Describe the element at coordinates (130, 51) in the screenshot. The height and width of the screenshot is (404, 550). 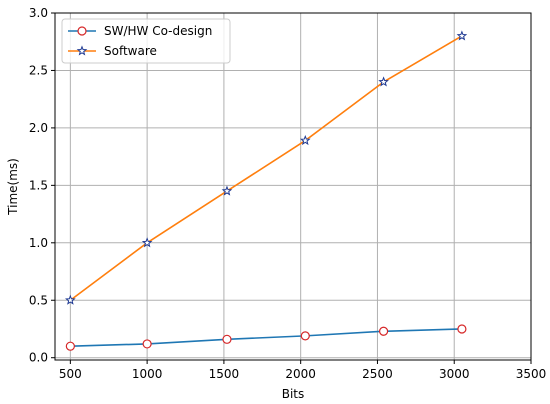
I see `legend-label-software: Software` at that location.